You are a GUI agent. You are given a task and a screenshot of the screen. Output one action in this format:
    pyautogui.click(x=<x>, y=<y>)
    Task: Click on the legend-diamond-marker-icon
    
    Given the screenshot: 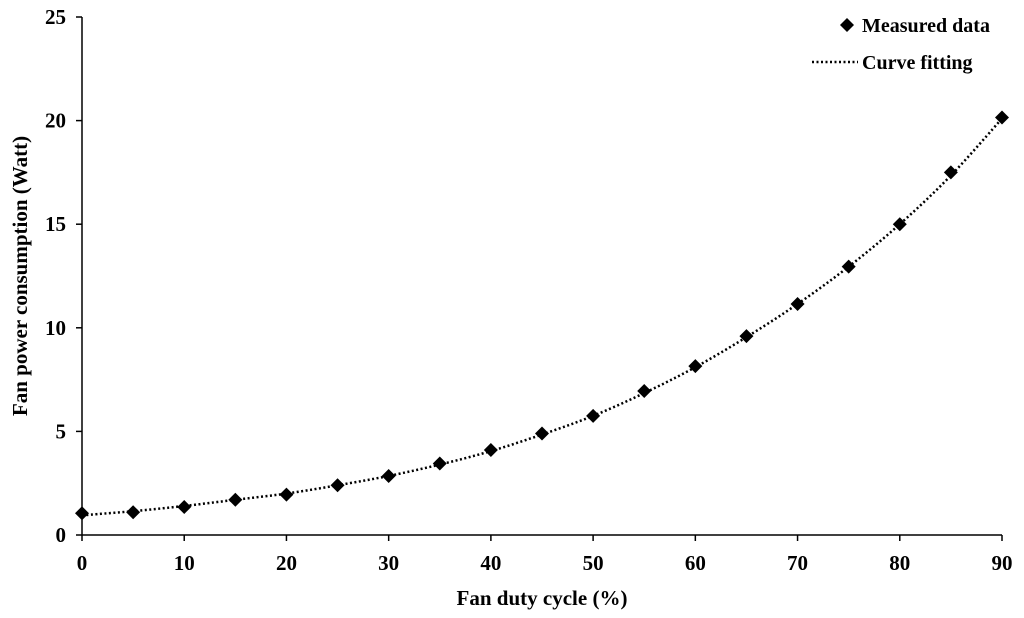 What is the action you would take?
    pyautogui.click(x=847, y=25)
    